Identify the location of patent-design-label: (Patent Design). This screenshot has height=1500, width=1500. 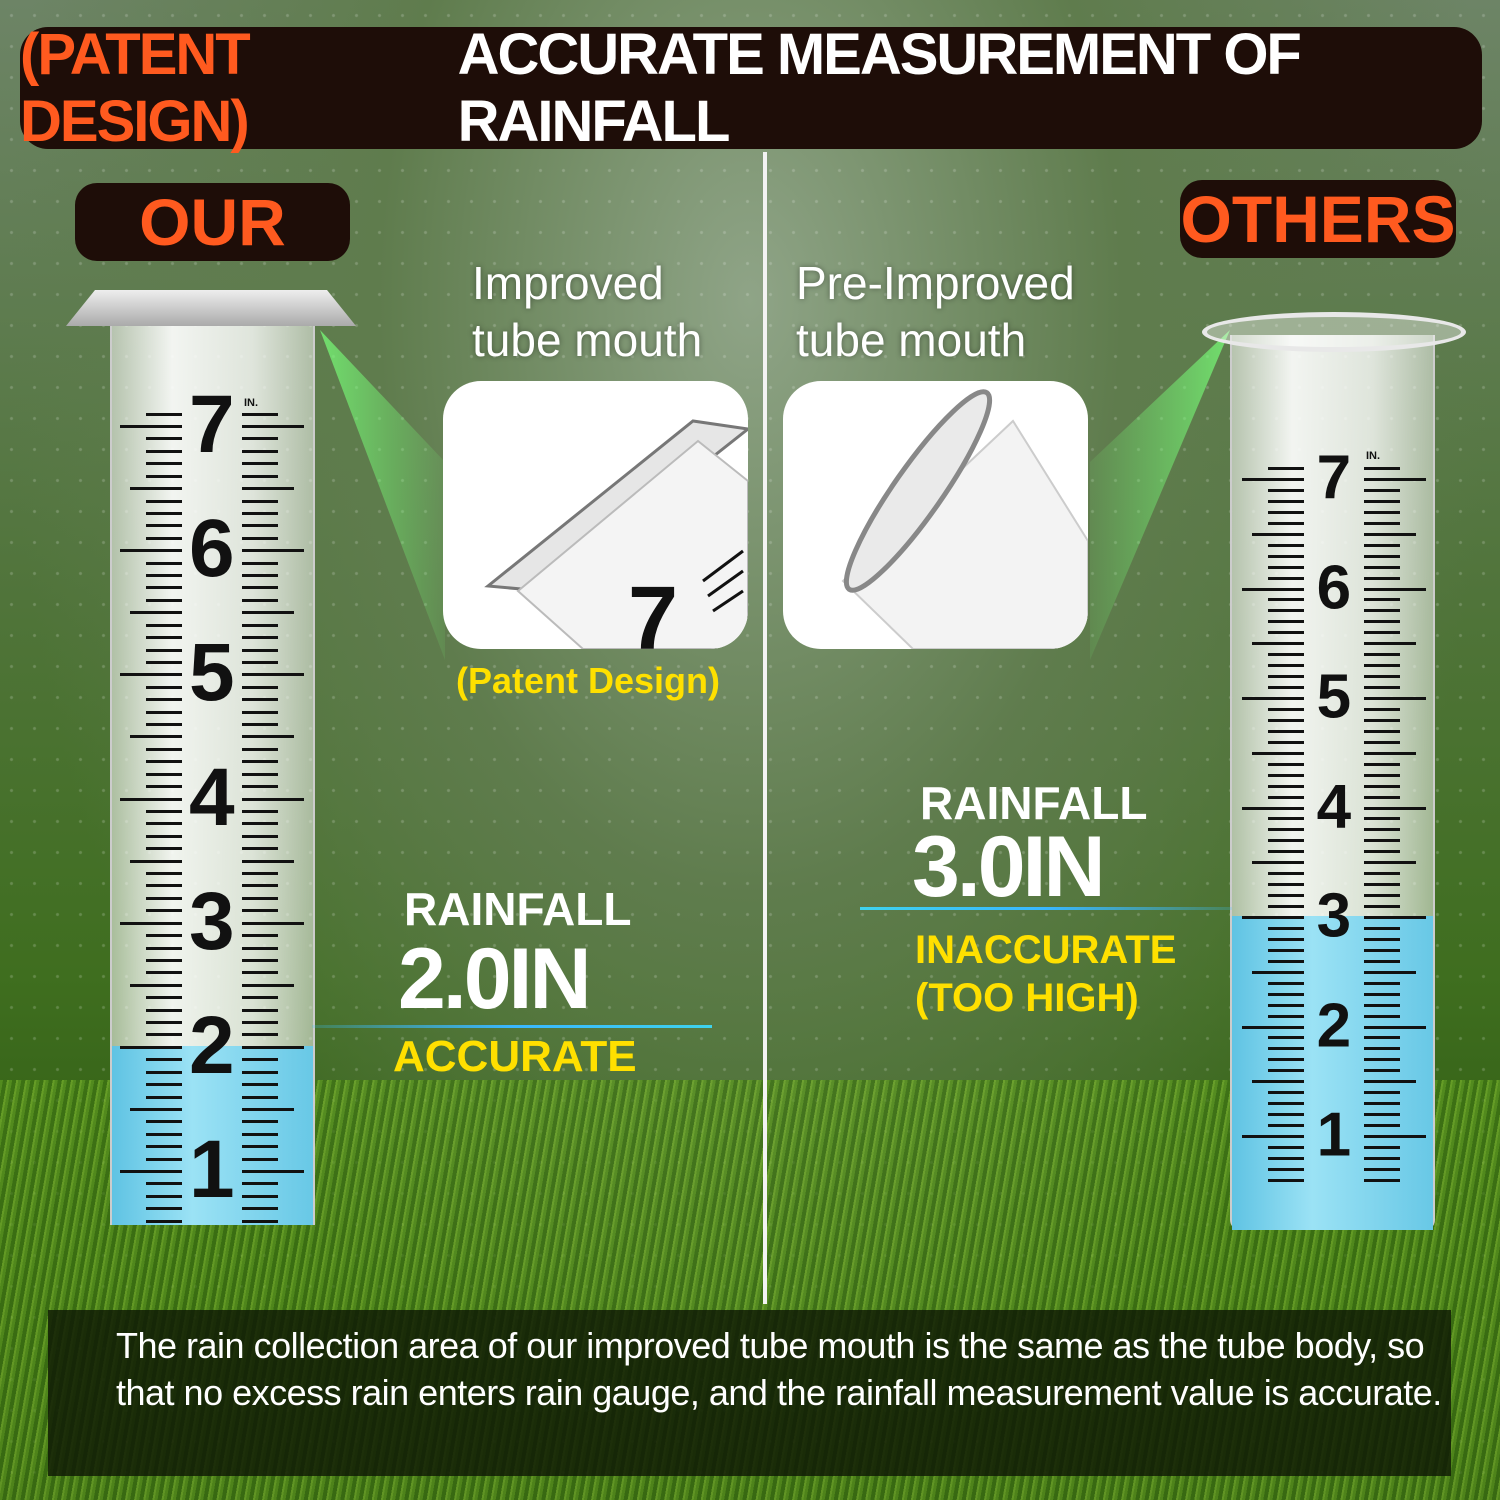
(588, 680).